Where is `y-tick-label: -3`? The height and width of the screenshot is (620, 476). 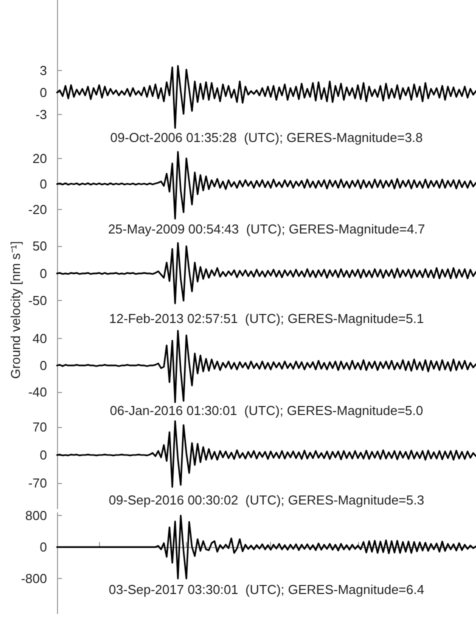 y-tick-label: -3 is located at coordinates (41, 114).